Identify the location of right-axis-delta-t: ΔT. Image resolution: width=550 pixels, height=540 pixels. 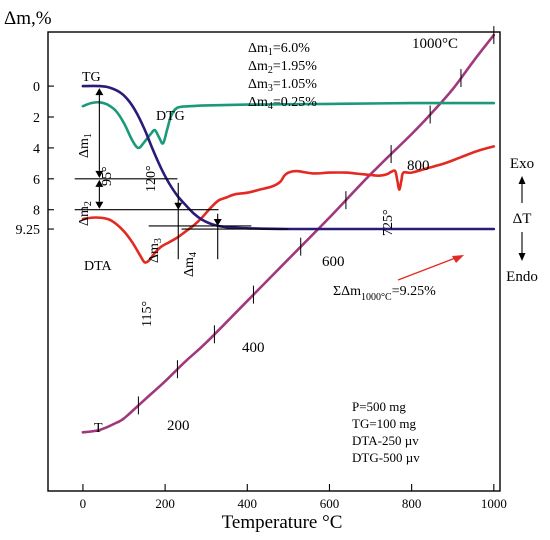
(522, 219).